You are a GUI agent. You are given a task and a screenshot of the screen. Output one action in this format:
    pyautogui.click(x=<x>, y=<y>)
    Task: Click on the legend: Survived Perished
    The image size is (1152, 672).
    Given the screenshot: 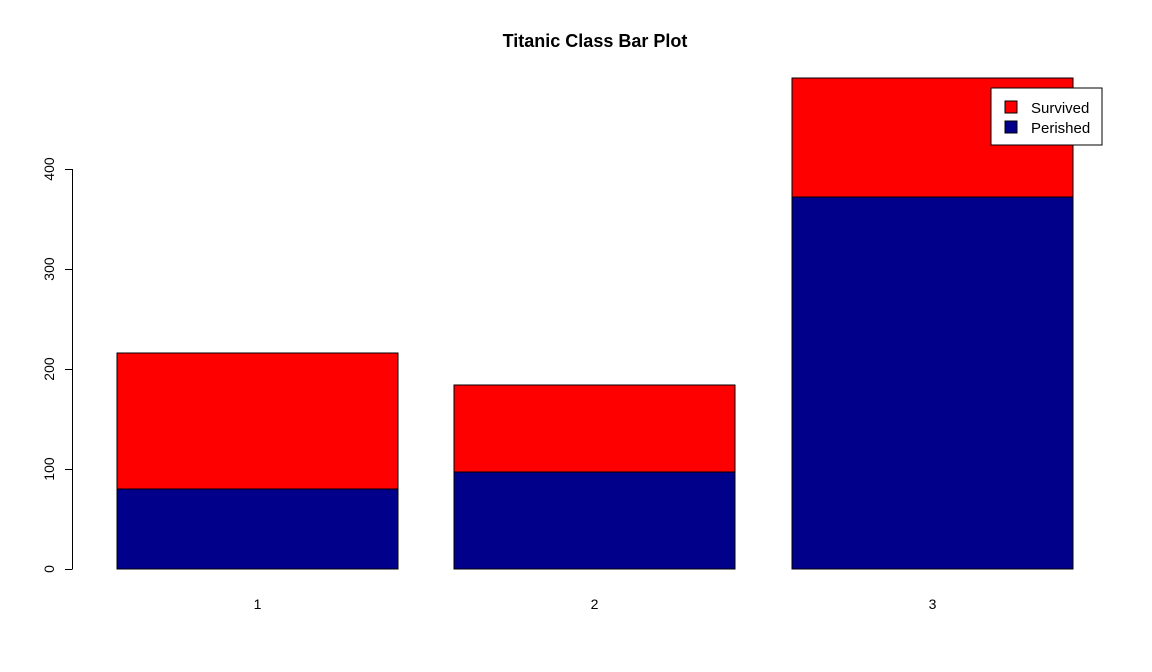 What is the action you would take?
    pyautogui.click(x=1046, y=116)
    